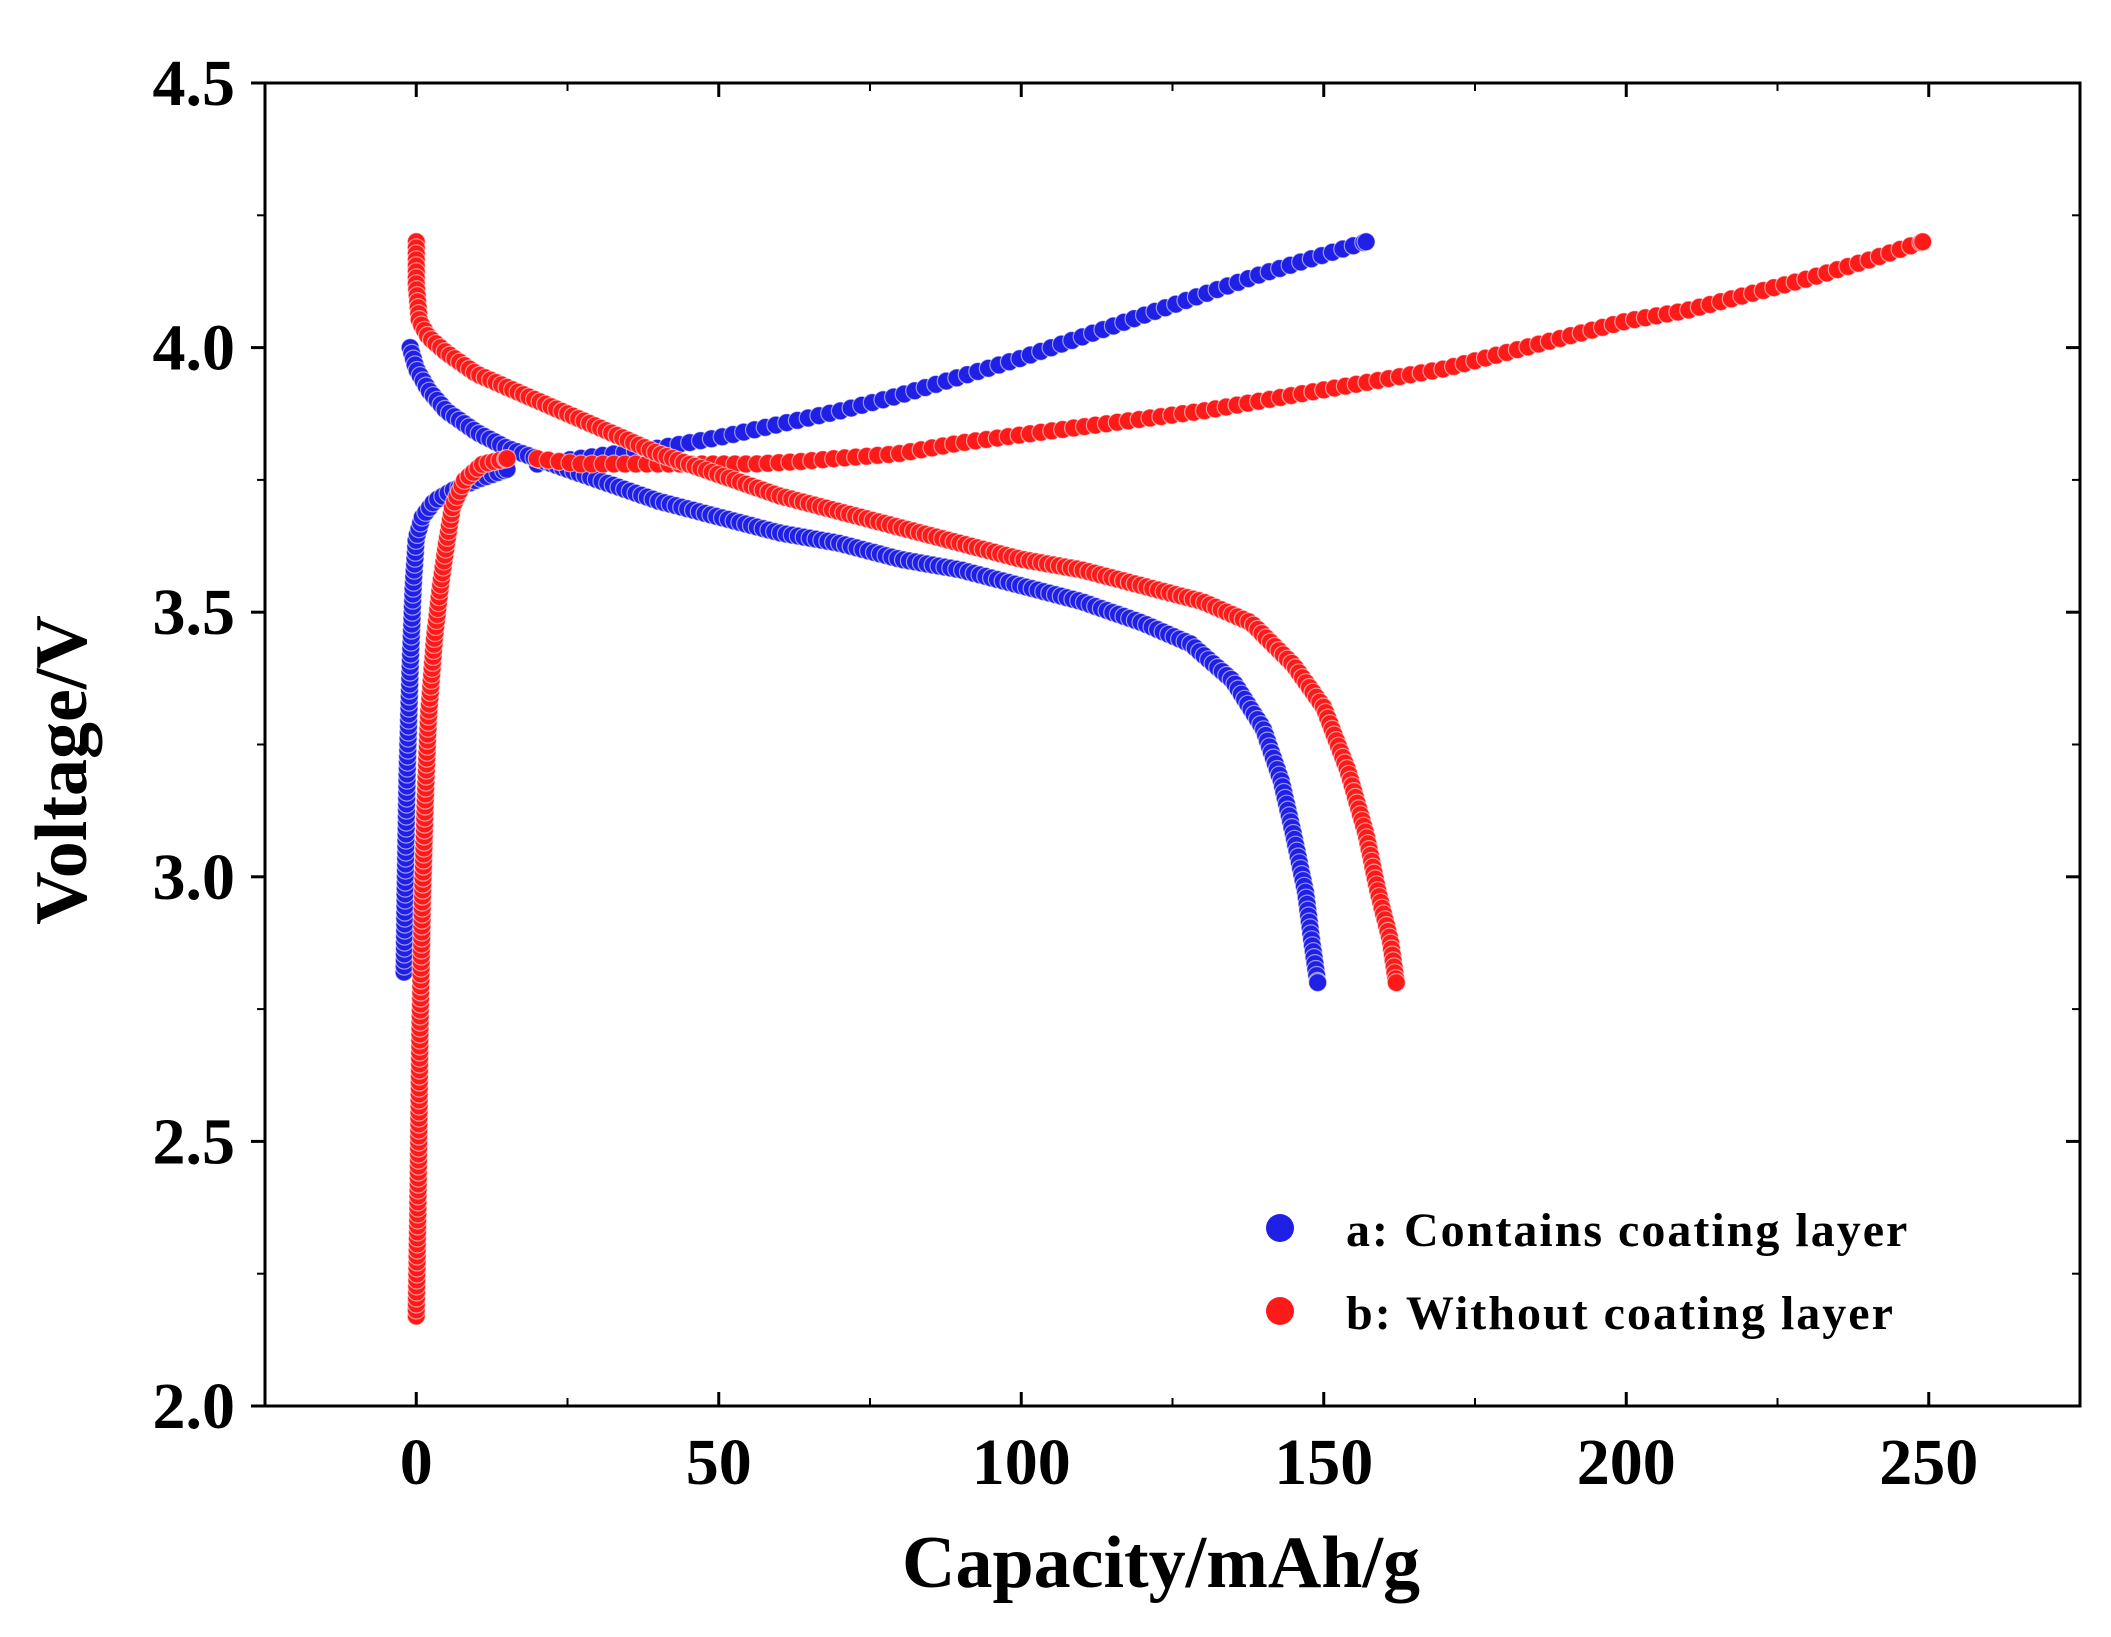  What do you see at coordinates (194, 745) in the screenshot?
I see `y-tick-labels: 2.0 2.5 3.0 3.5 4.0 4.5` at bounding box center [194, 745].